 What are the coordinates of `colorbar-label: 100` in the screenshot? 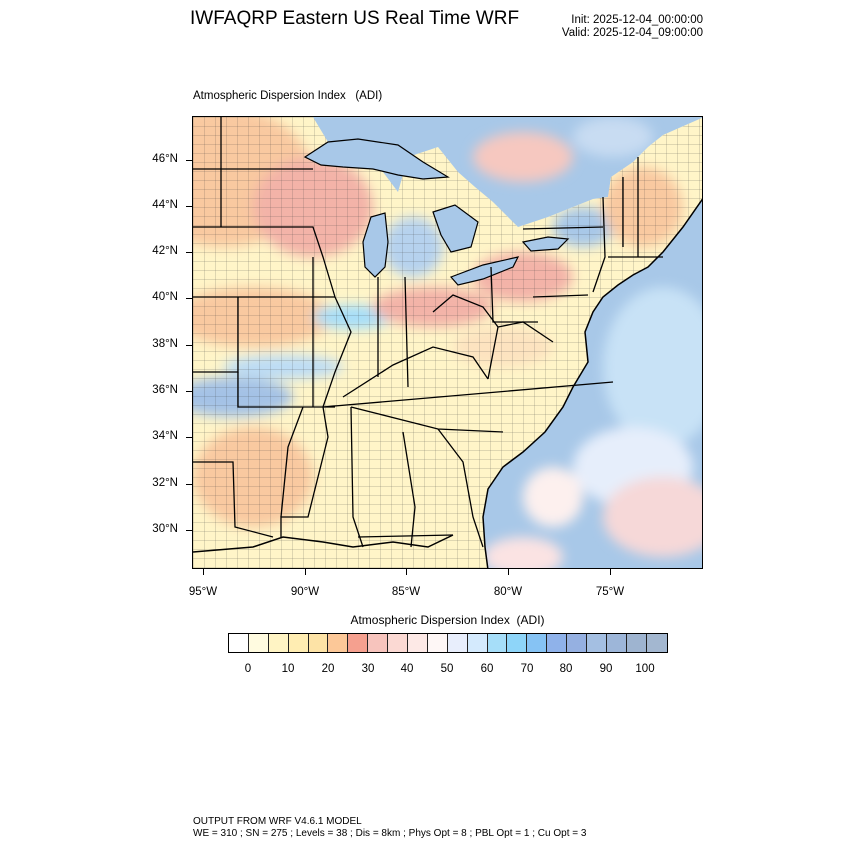 It's located at (645, 669).